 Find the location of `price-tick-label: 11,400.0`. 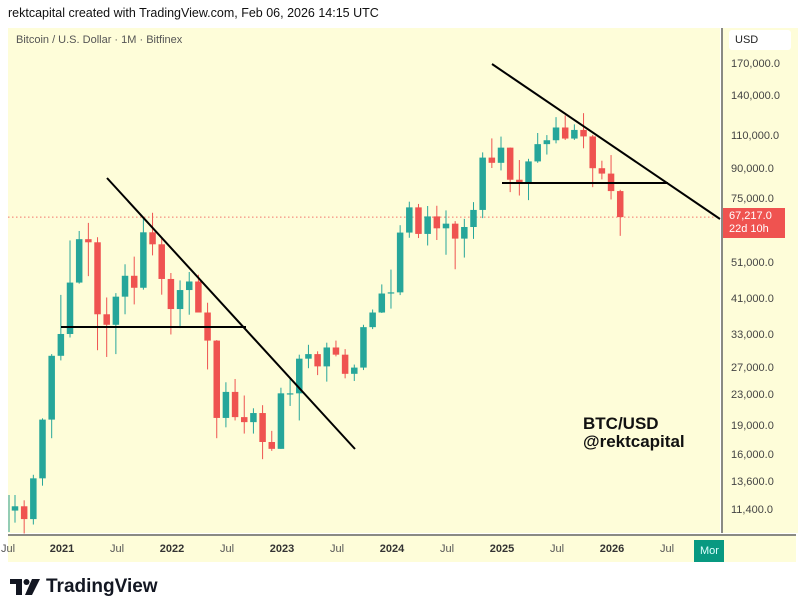

price-tick-label: 11,400.0 is located at coordinates (752, 510).